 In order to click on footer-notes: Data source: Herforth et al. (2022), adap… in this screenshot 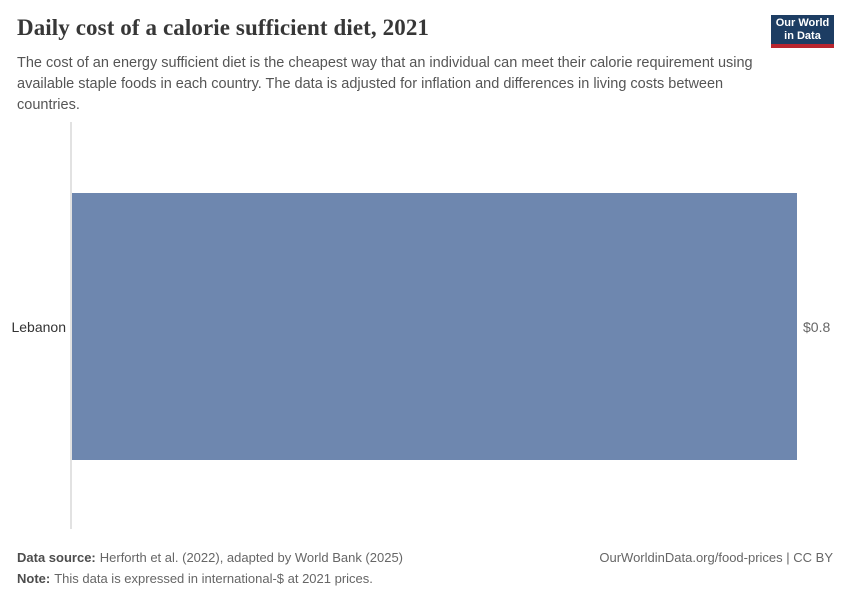, I will do `click(210, 568)`.